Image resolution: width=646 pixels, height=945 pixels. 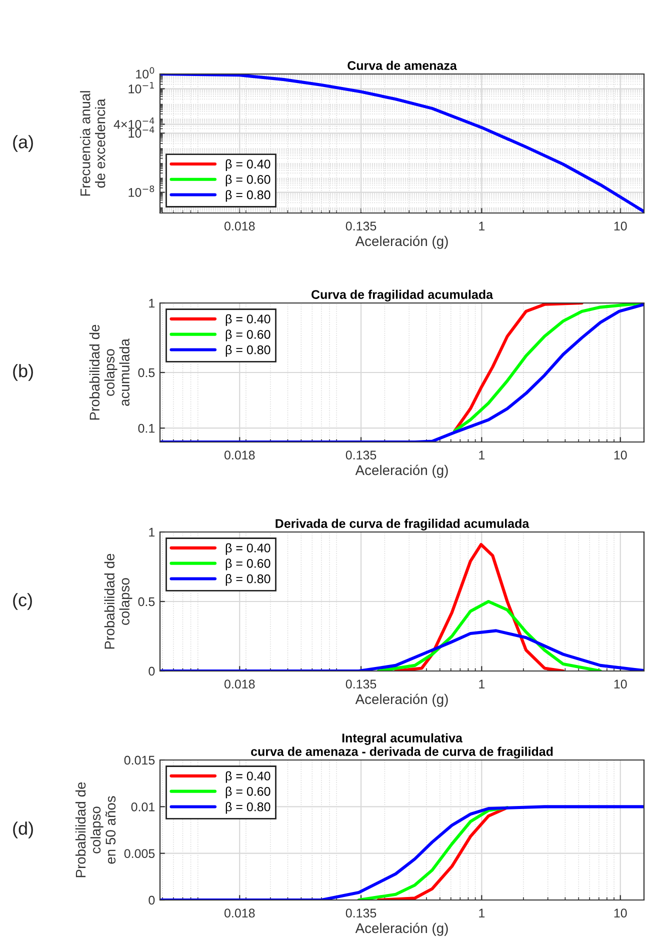 I want to click on y-tick-label: 0.005, so click(x=139, y=853).